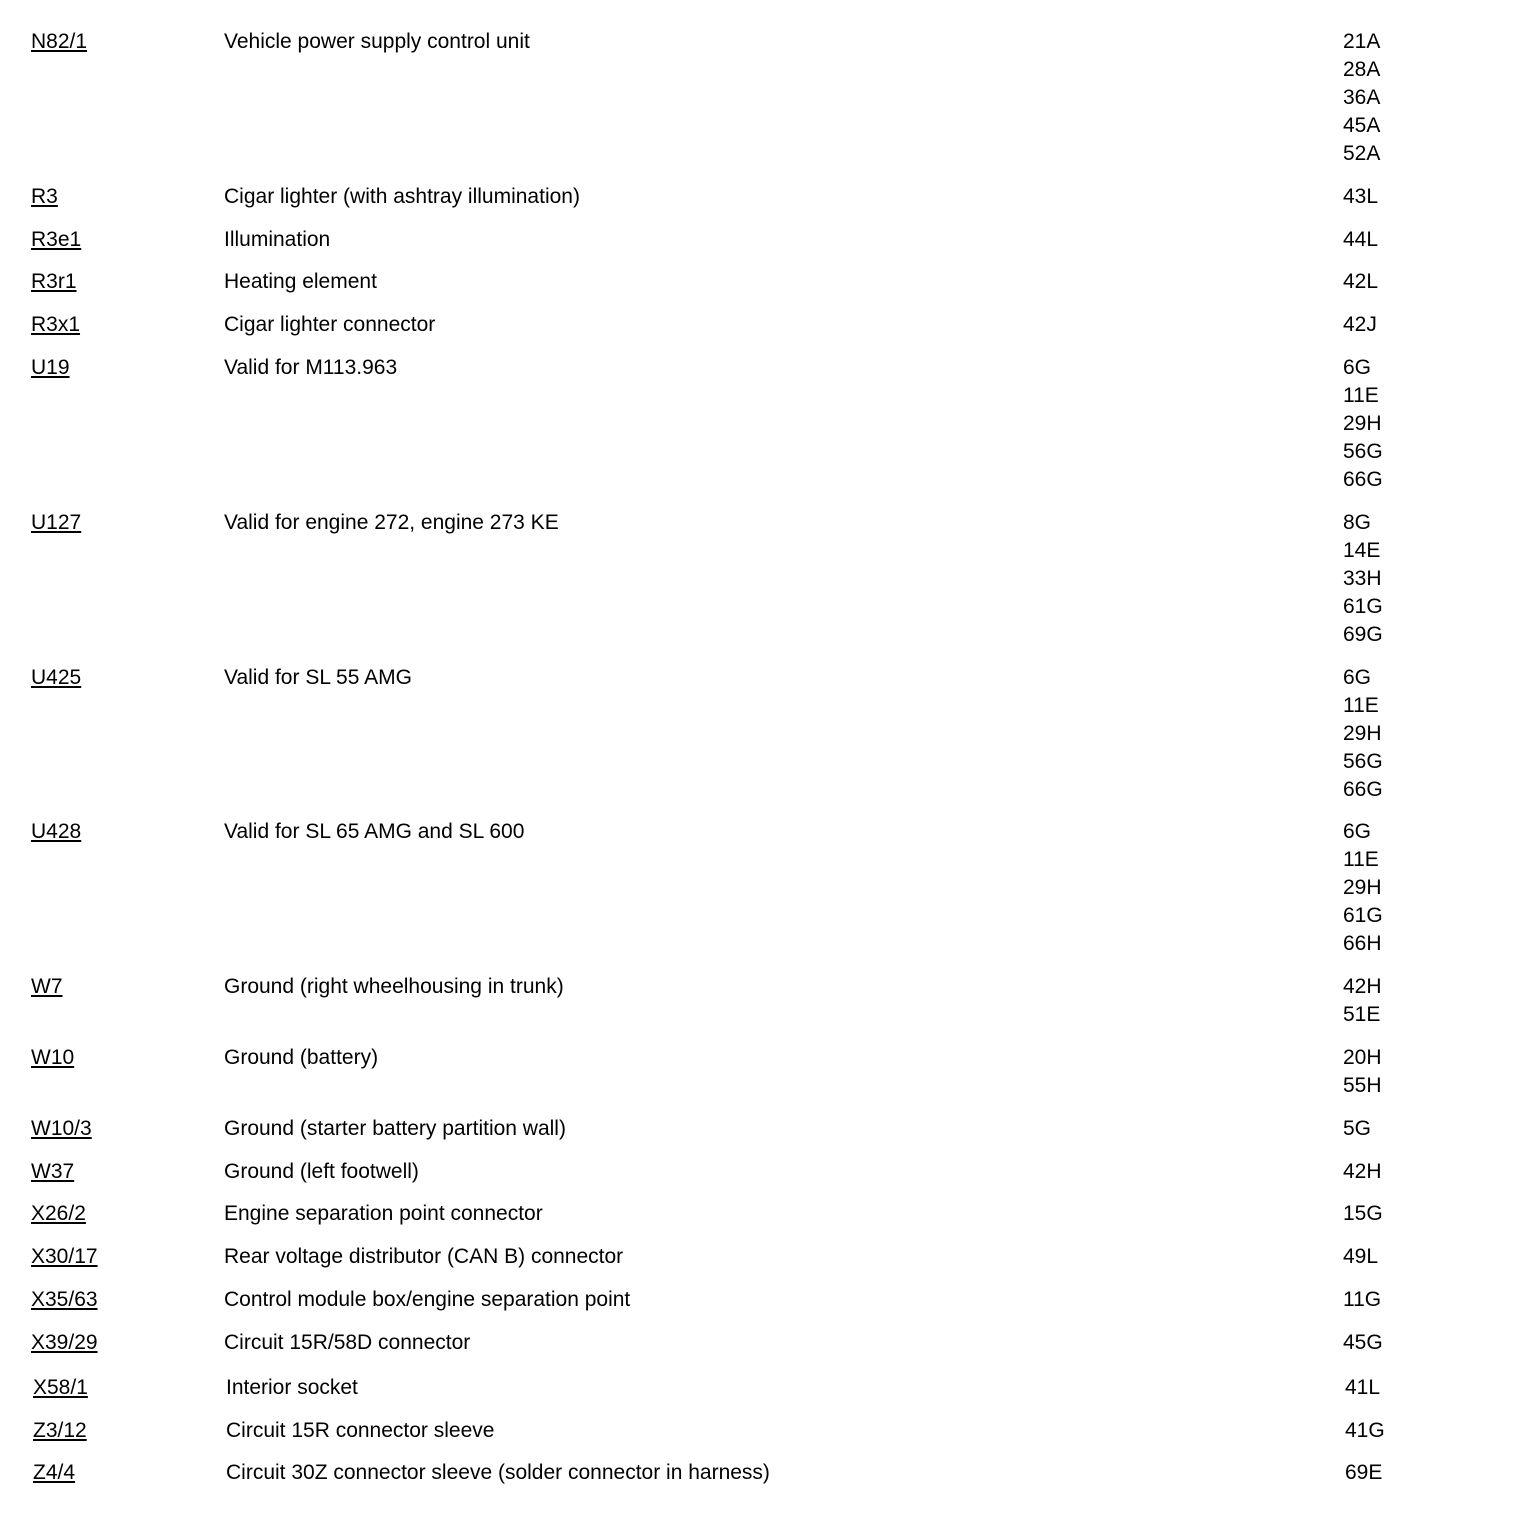  I want to click on grid-reference: 21A, so click(1362, 41).